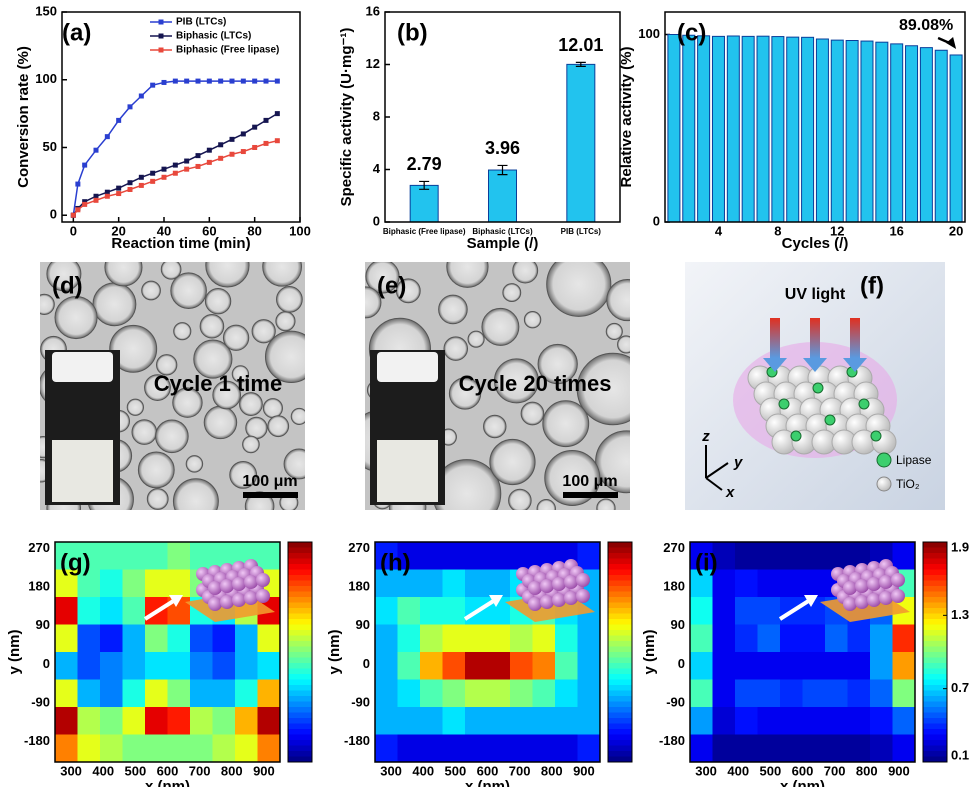 The height and width of the screenshot is (787, 979). Describe the element at coordinates (269, 481) in the screenshot. I see `scale-bar-label: 100 μm` at that location.